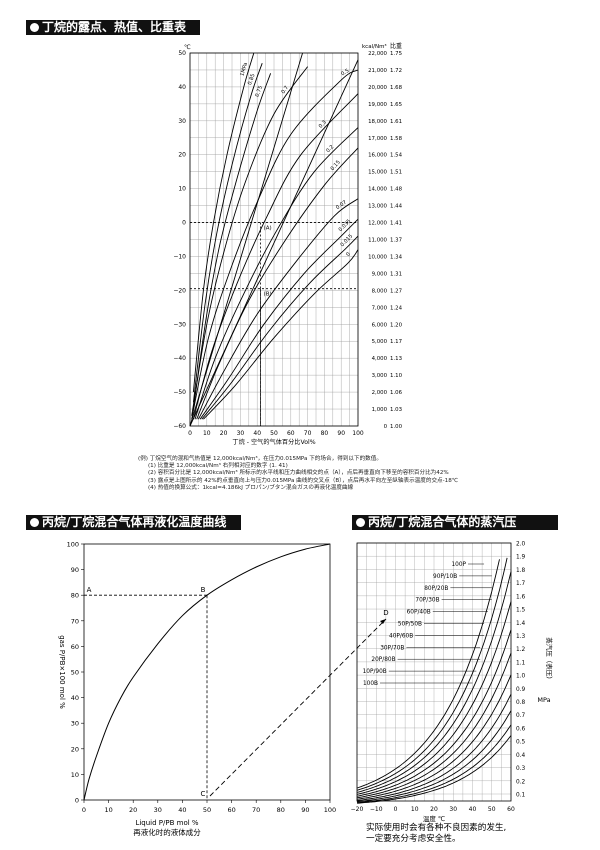 This screenshot has height=850, width=600. I want to click on pressure-curve-label: 0.75, so click(259, 91).